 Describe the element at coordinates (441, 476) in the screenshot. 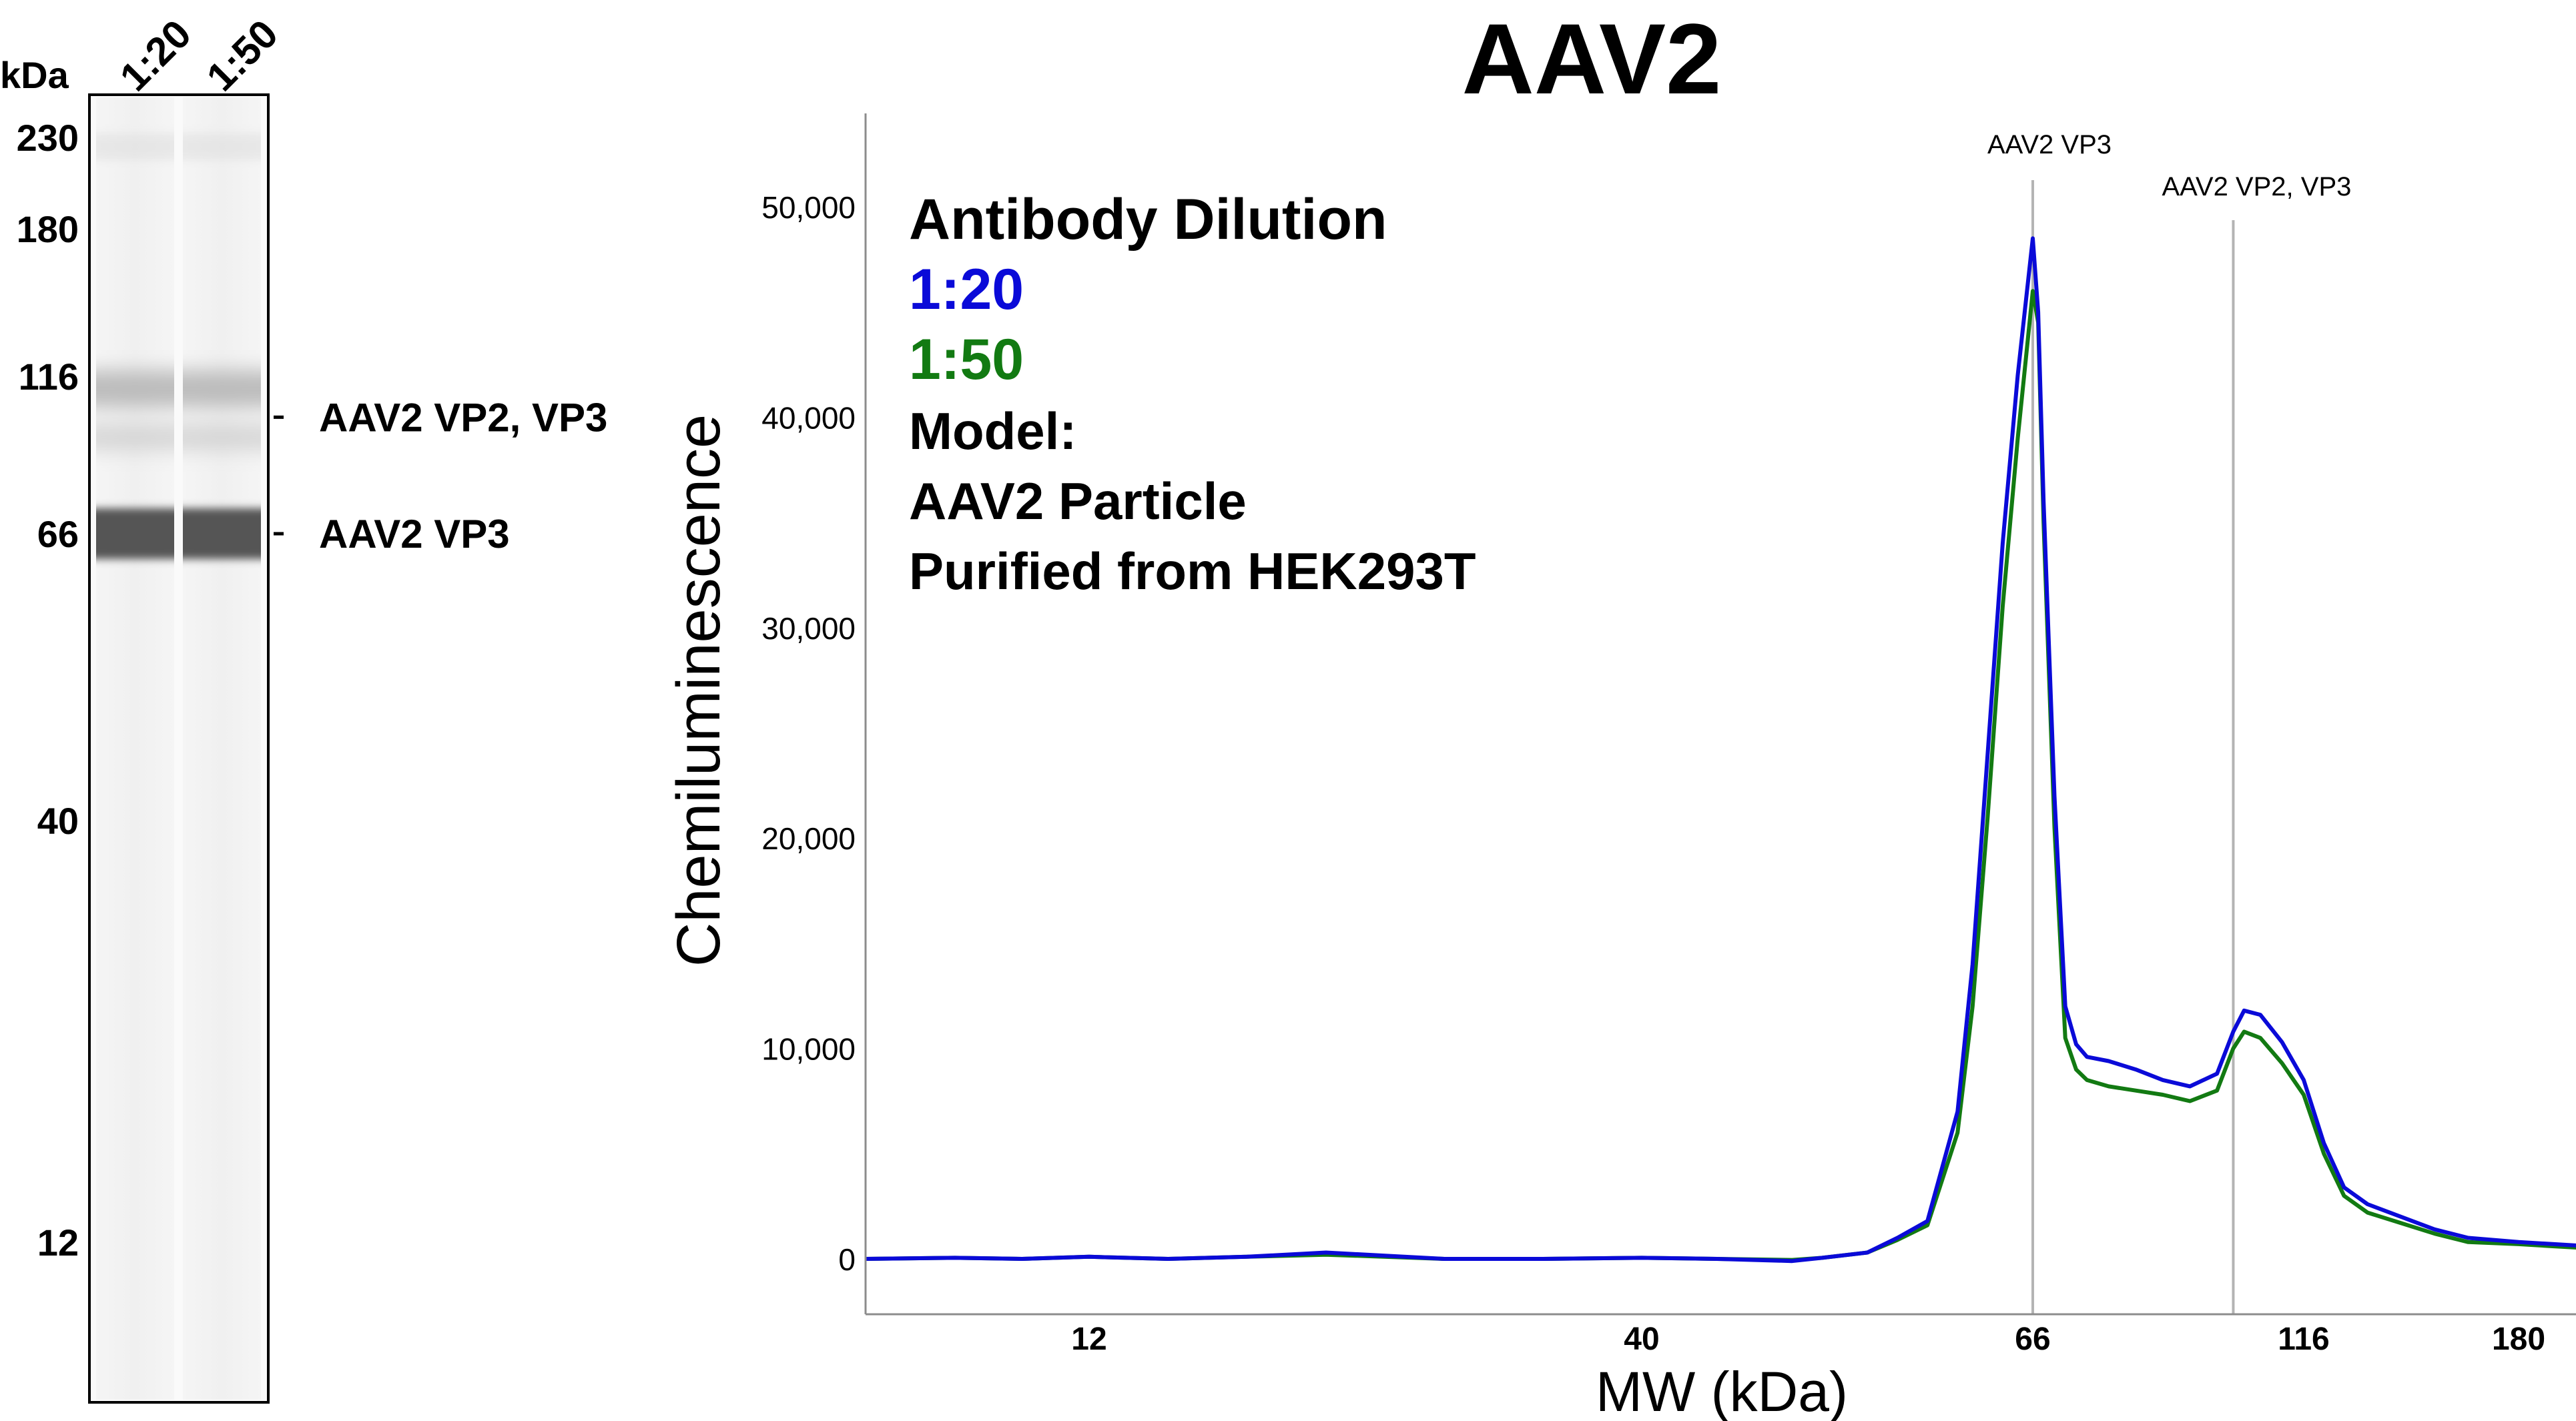

I see `blot-band-labels: AAV2 VP2, VP3 AAV2 VP3` at that location.